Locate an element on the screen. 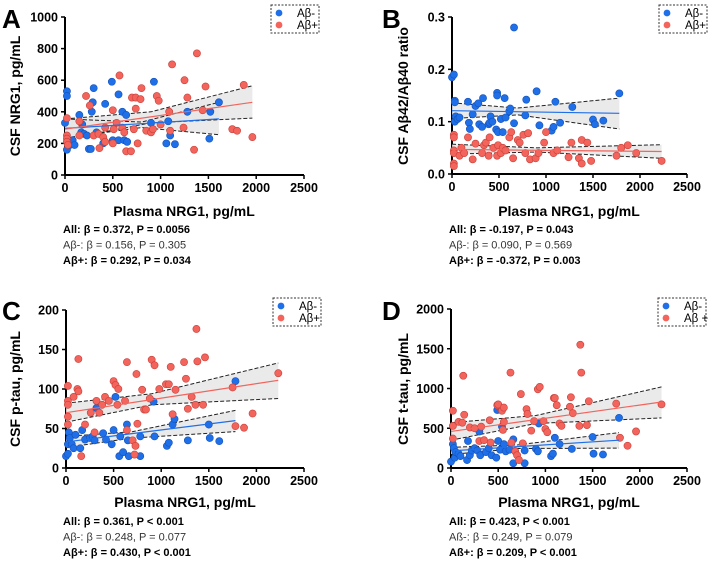 This screenshot has width=708, height=562. y-tick-label: 2000 is located at coordinates (430, 310).